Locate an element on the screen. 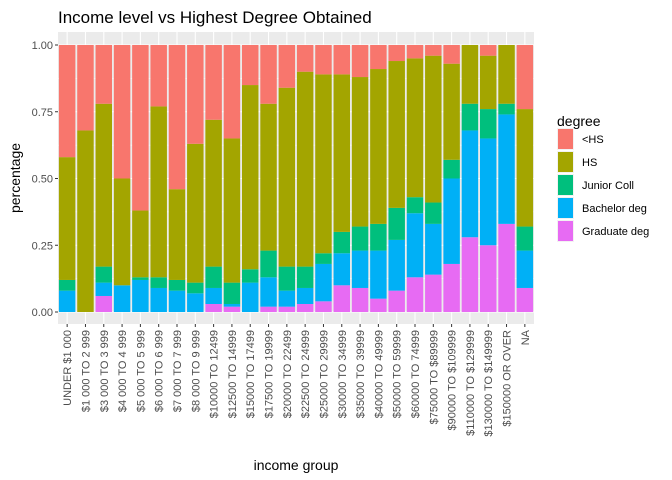 This screenshot has width=672, height=480. x-tick-label: $20000 TO 22499 is located at coordinates (288, 374).